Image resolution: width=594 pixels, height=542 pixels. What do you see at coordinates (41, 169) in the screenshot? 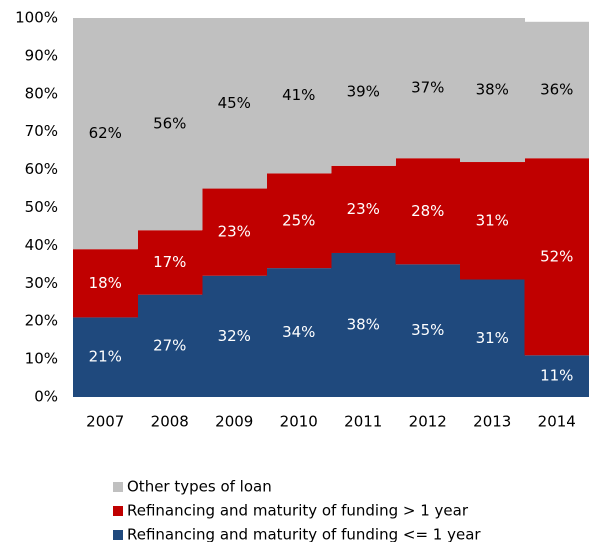
I see `y-tick-label: 60%` at bounding box center [41, 169].